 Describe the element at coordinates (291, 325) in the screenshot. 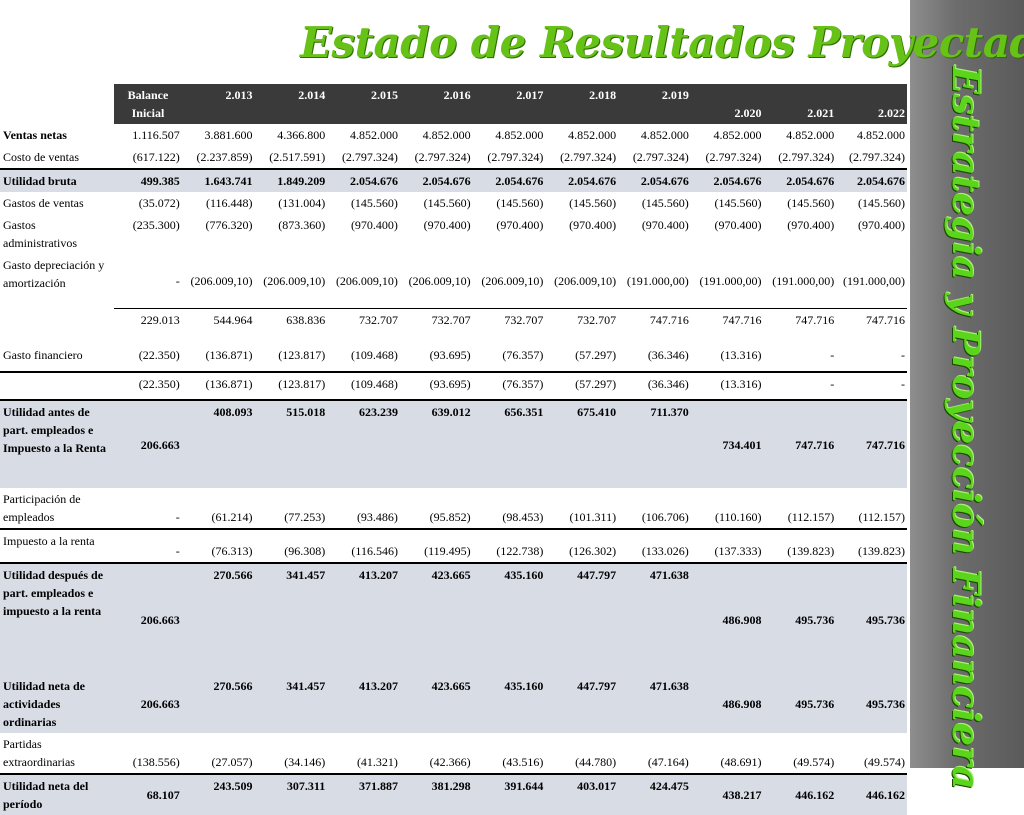

I see `value-cell: 638.836` at that location.